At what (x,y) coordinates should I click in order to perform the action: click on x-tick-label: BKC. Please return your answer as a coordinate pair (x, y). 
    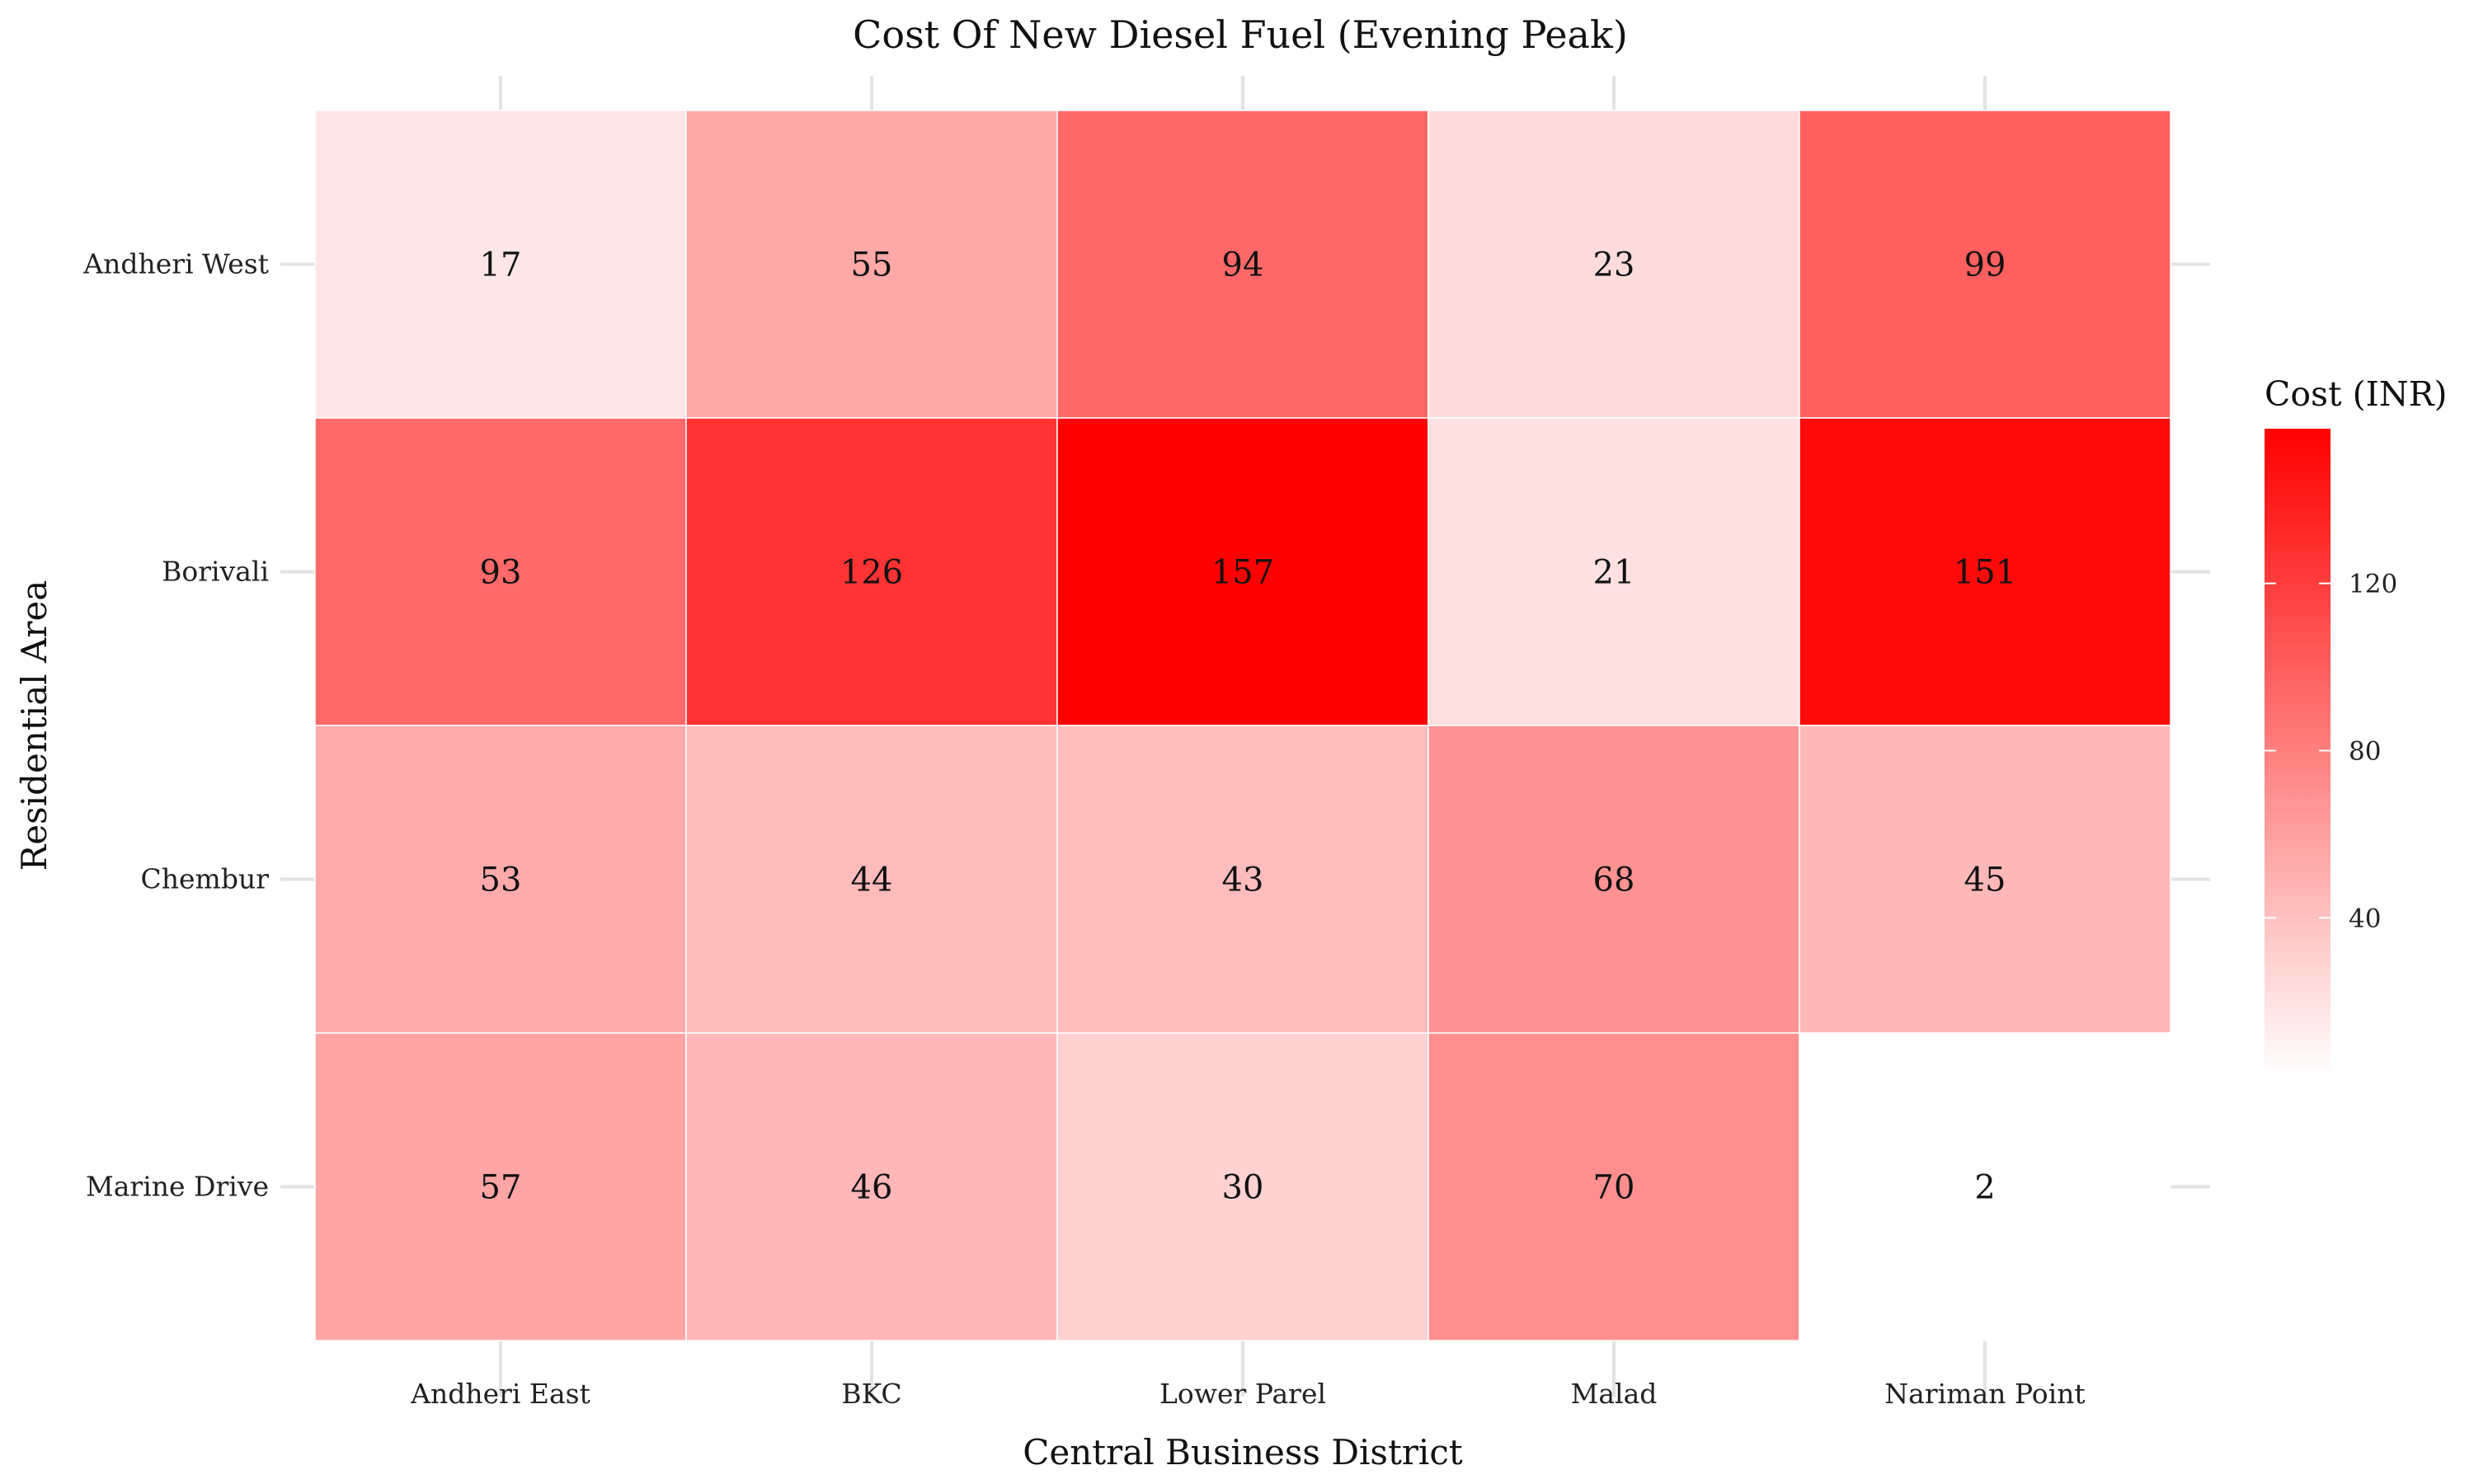
    Looking at the image, I should click on (871, 1394).